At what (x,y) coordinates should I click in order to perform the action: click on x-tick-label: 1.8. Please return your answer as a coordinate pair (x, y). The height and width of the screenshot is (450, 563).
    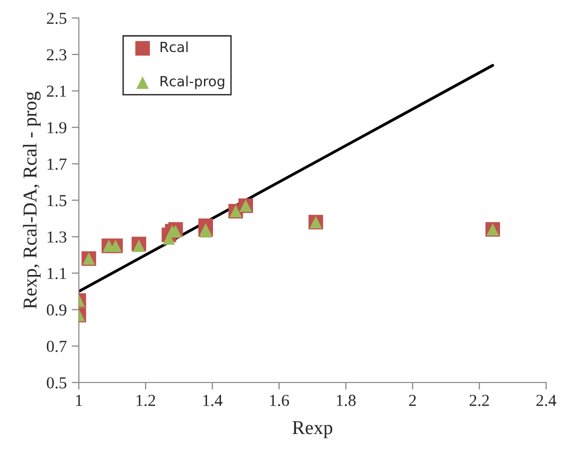
    Looking at the image, I should click on (346, 400).